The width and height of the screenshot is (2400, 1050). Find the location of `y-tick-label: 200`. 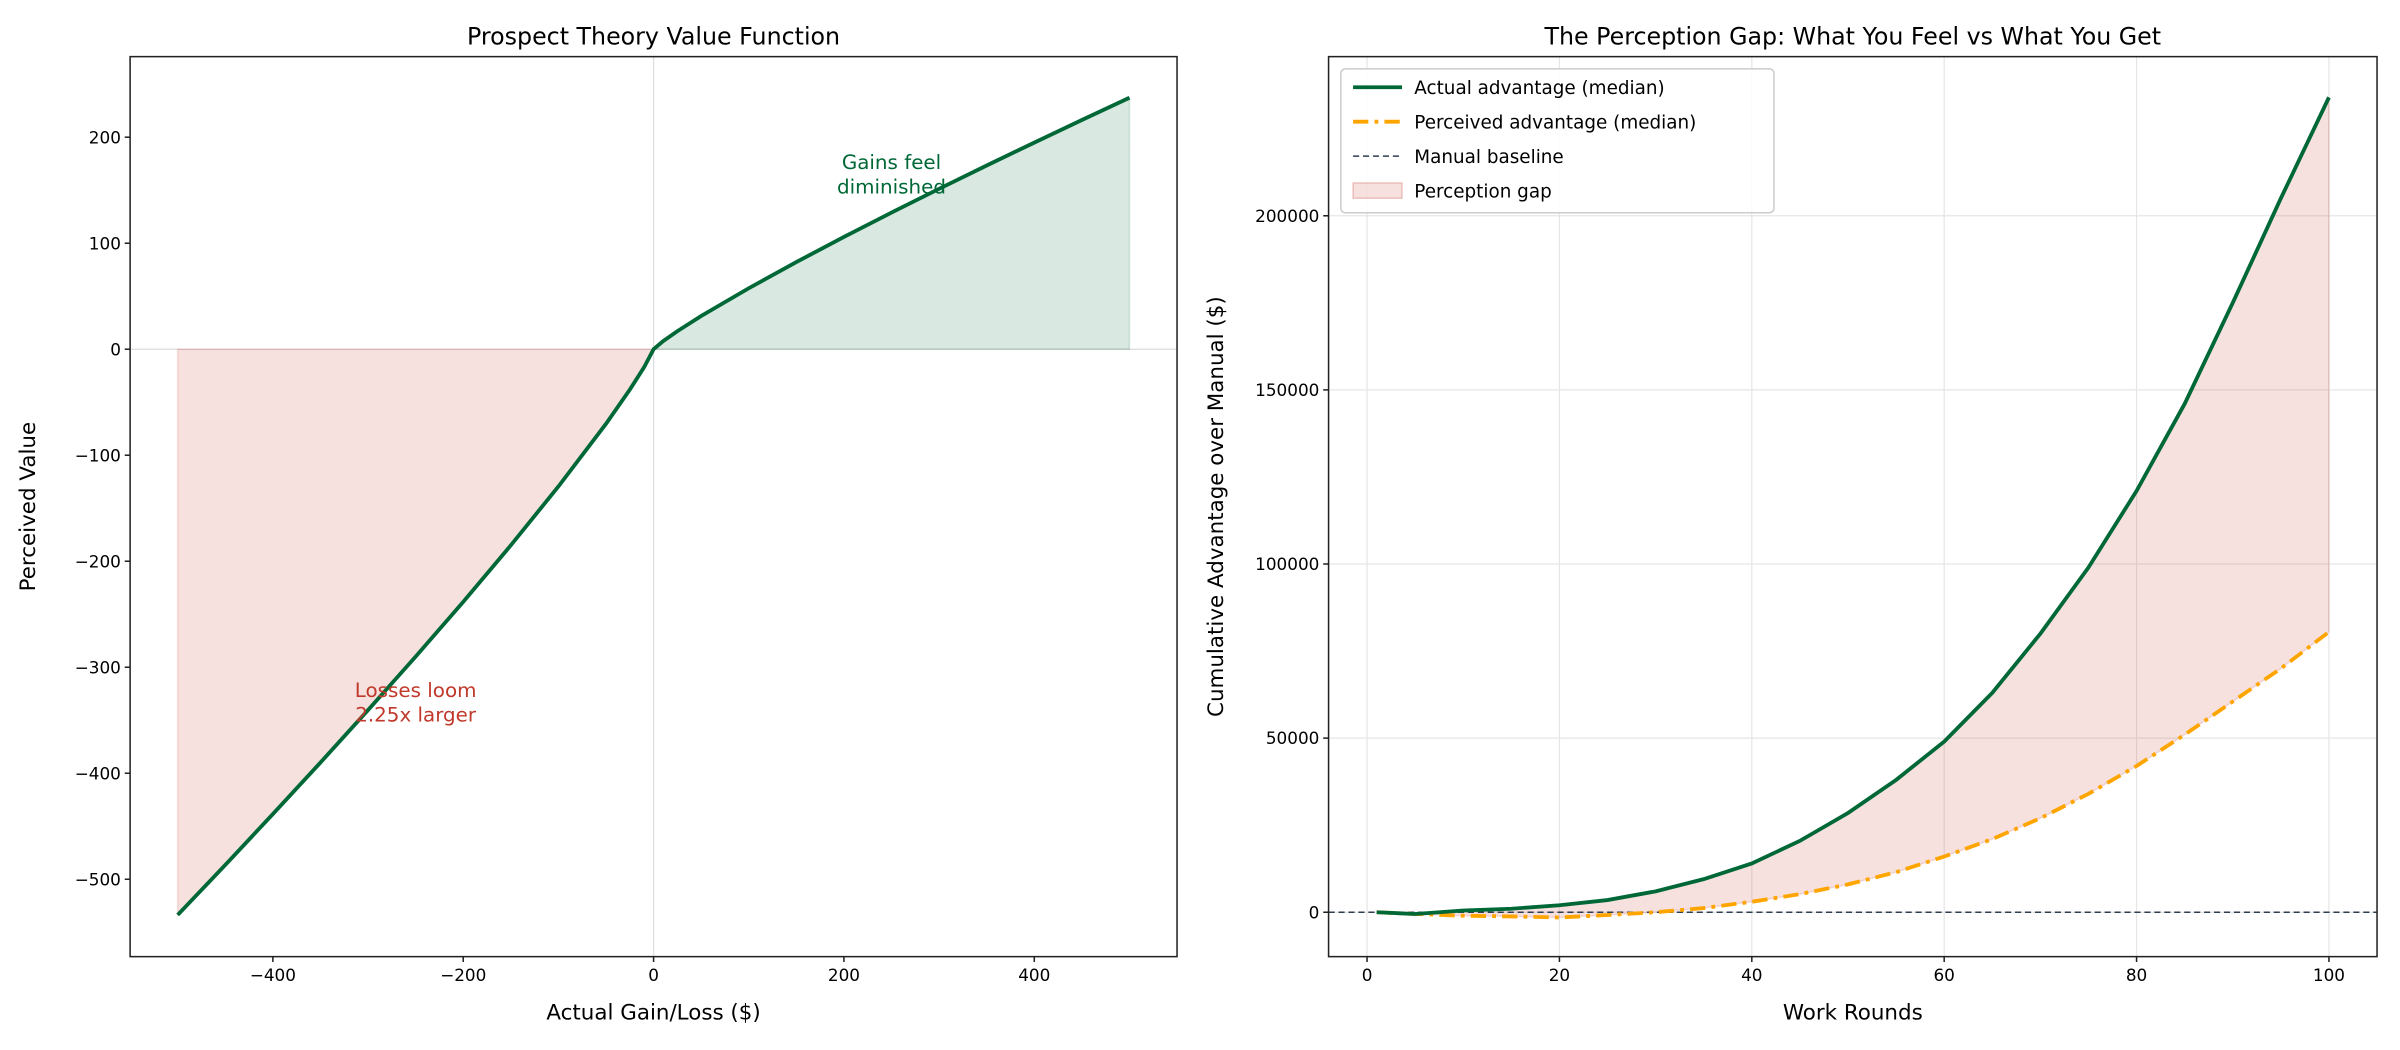

y-tick-label: 200 is located at coordinates (105, 137).